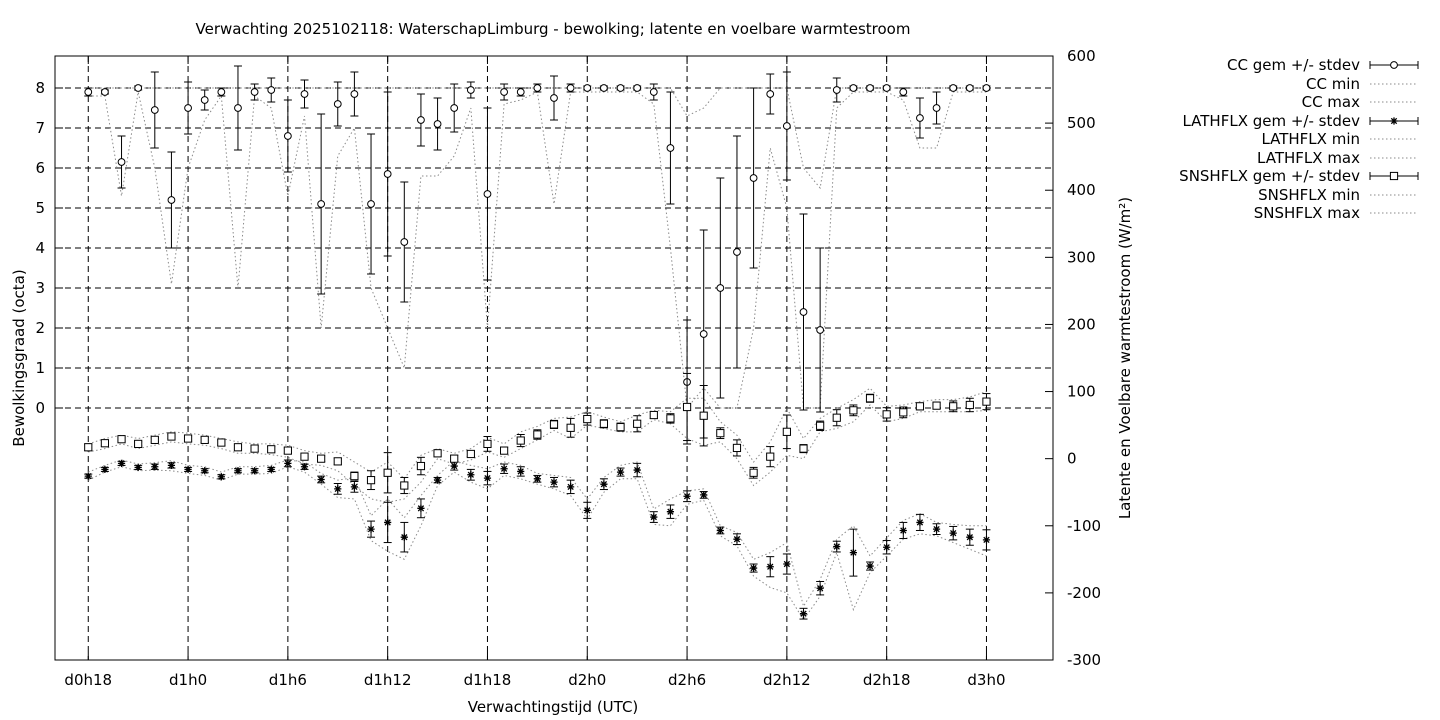 The image size is (1440, 720). What do you see at coordinates (1332, 83) in the screenshot?
I see `legend-label: CC min` at bounding box center [1332, 83].